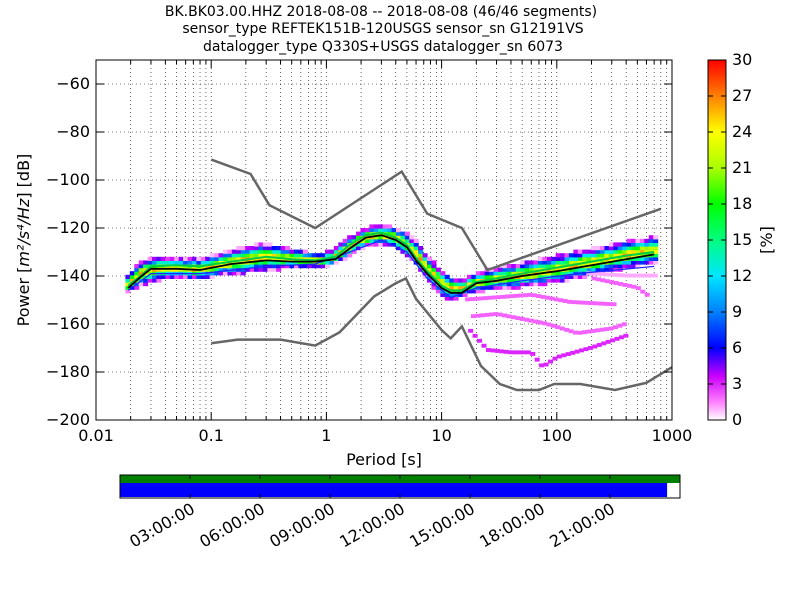  Describe the element at coordinates (441, 334) in the screenshot. I see `nlnm-line` at that location.